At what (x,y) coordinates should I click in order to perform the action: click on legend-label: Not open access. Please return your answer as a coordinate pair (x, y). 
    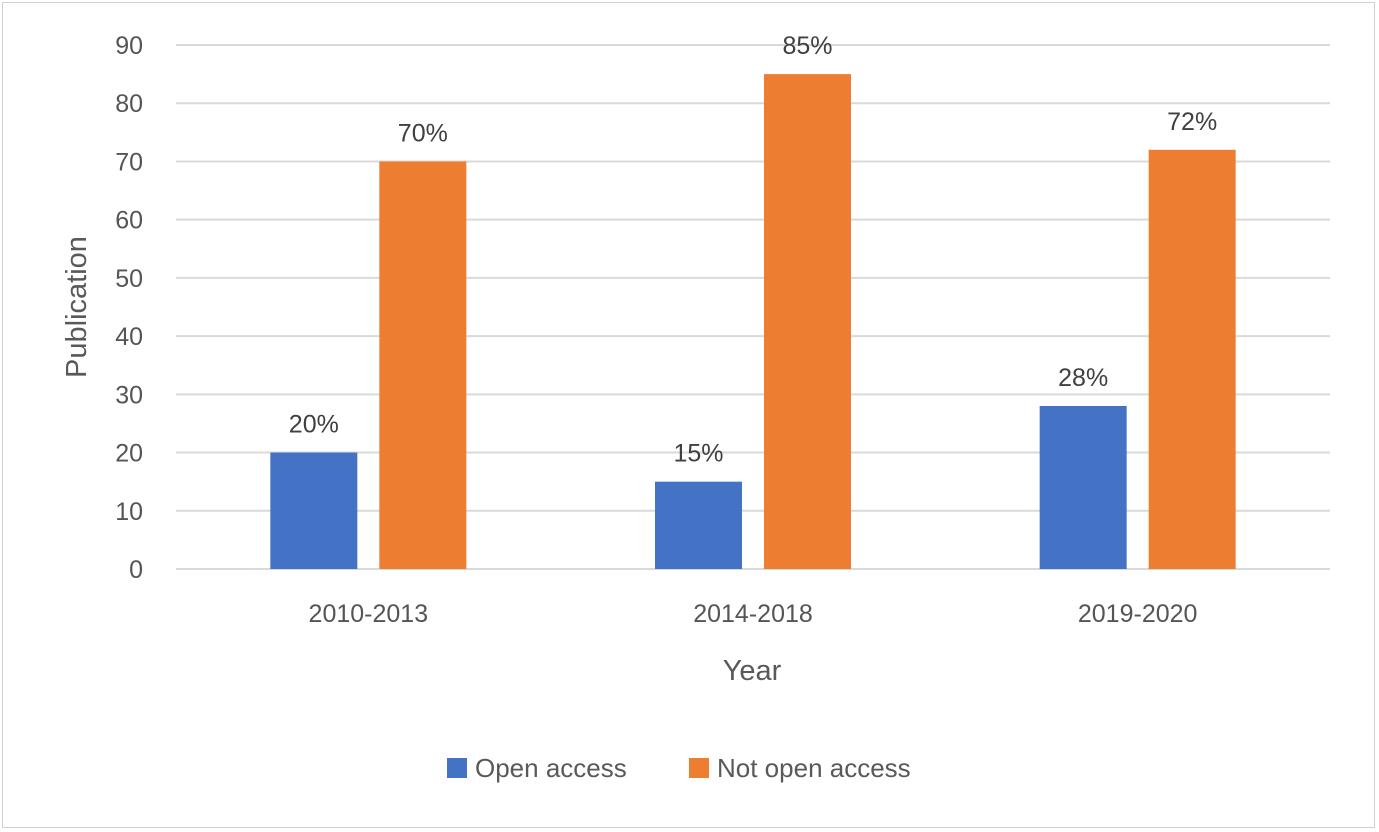
    Looking at the image, I should click on (814, 768).